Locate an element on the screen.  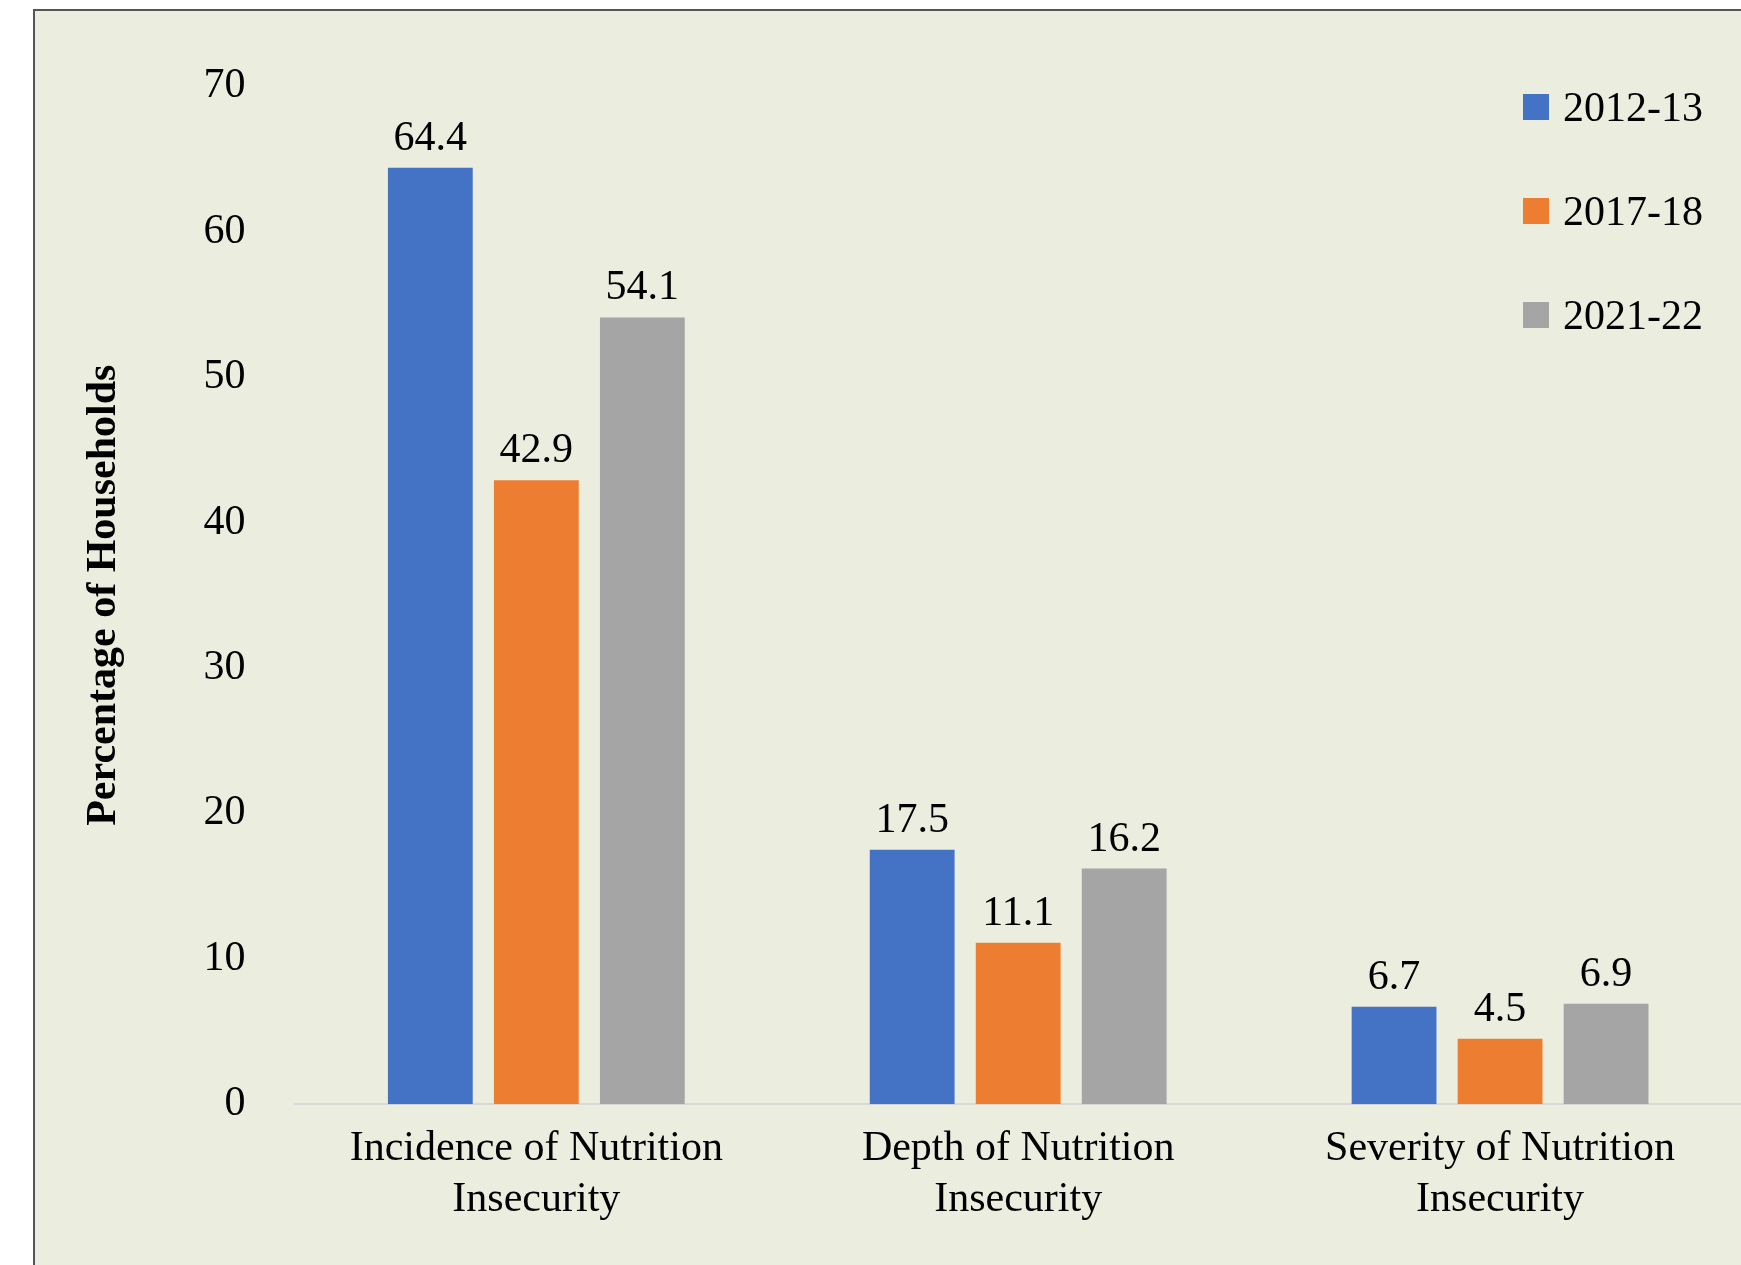
y-tick-label: 30 is located at coordinates (224, 664).